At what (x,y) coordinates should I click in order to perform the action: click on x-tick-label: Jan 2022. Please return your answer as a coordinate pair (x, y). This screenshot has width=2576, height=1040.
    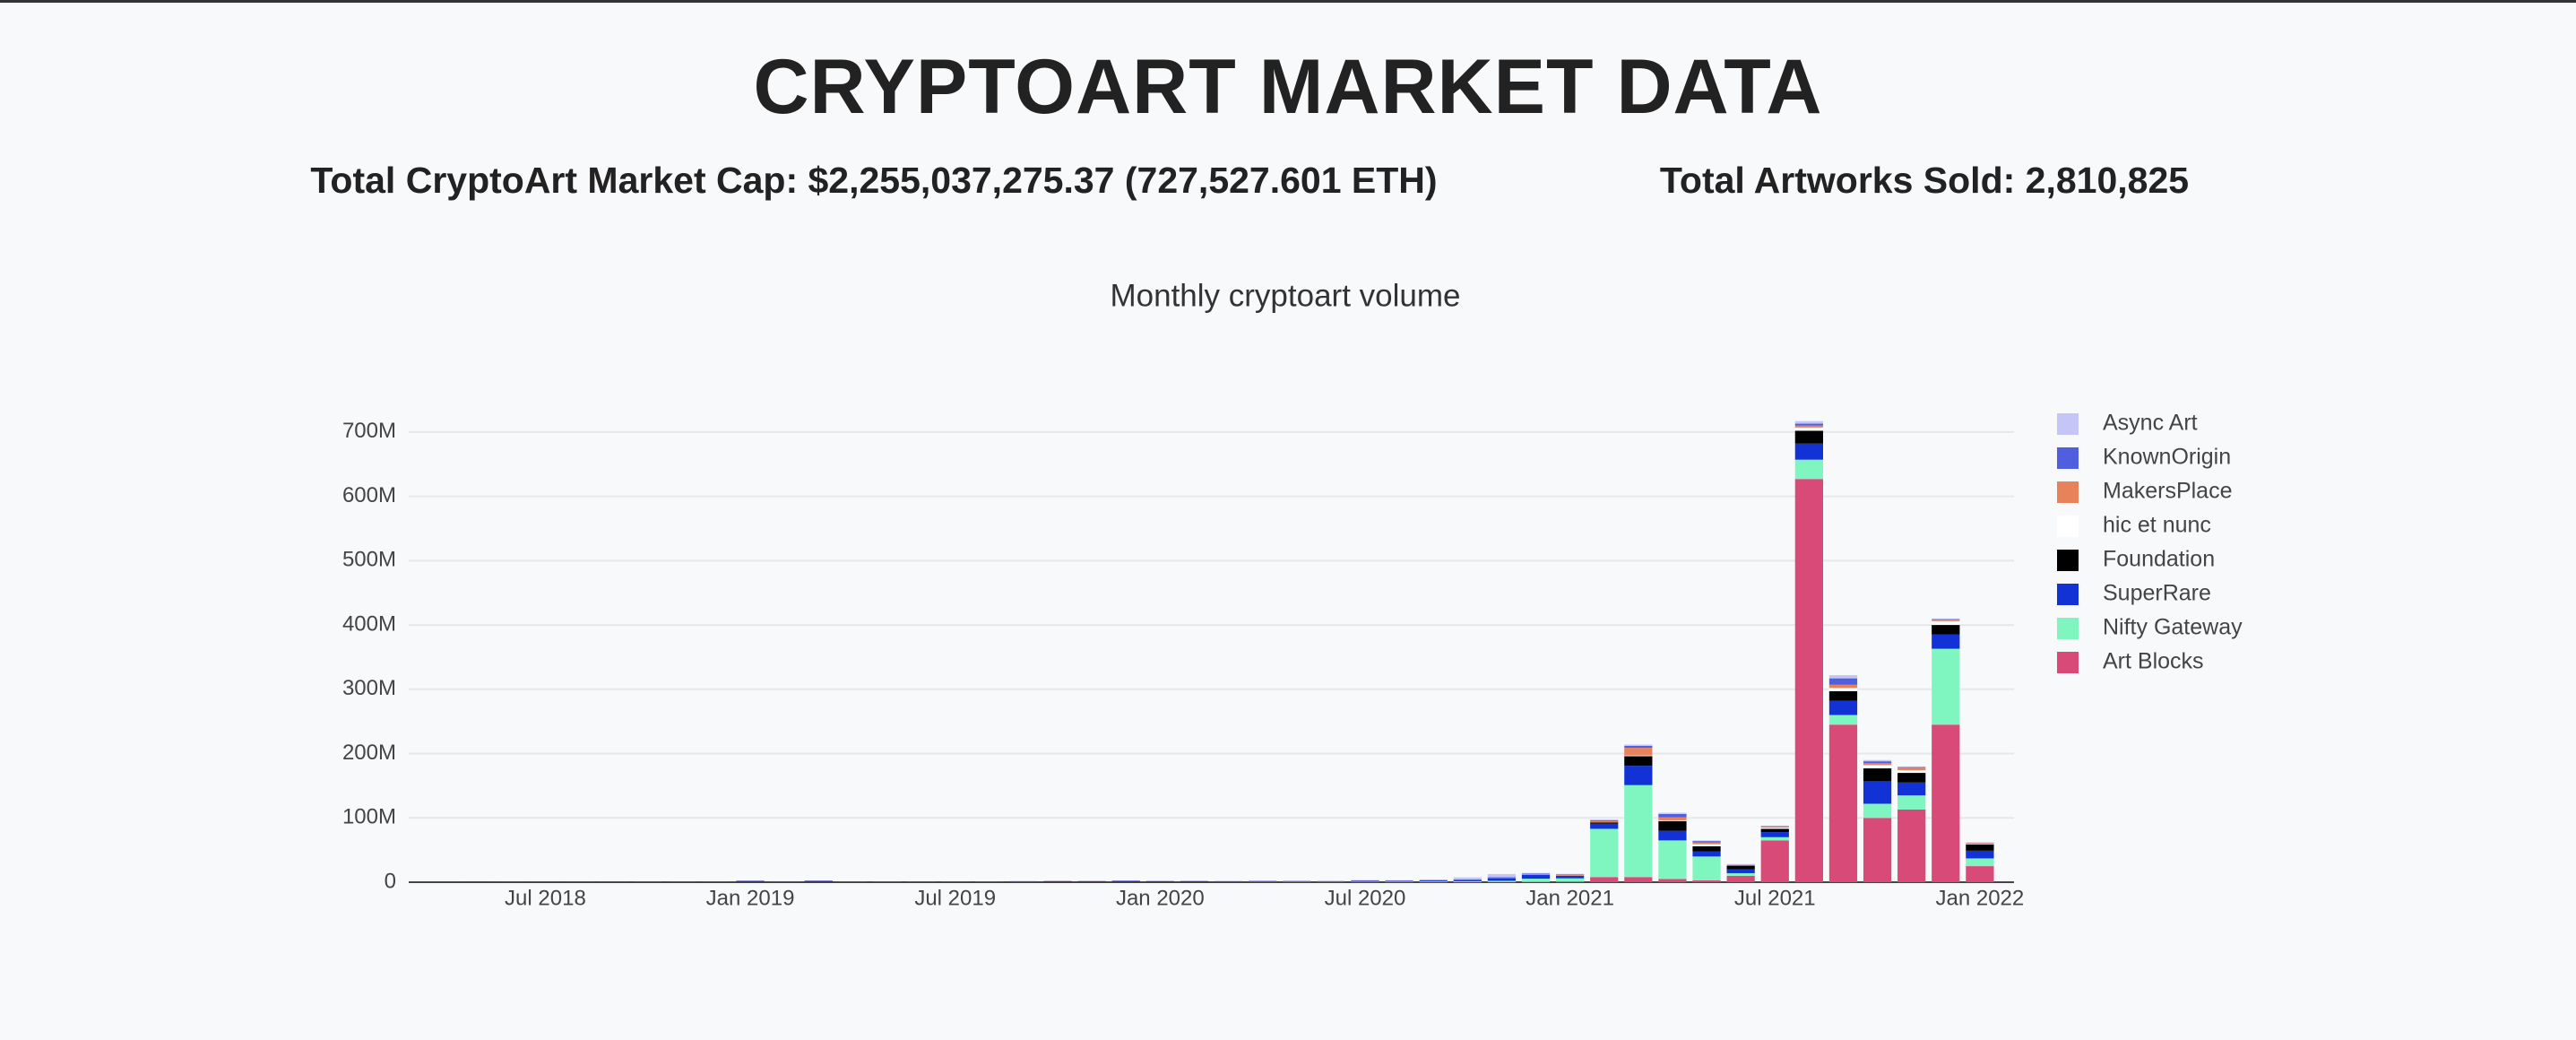
    Looking at the image, I should click on (1980, 898).